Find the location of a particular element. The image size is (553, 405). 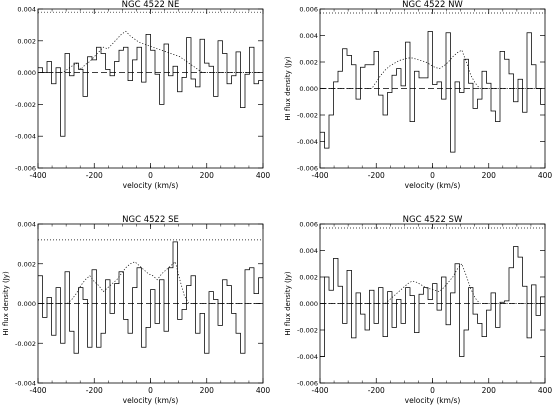

chart-title: NGC 4522 SW is located at coordinates (433, 220).